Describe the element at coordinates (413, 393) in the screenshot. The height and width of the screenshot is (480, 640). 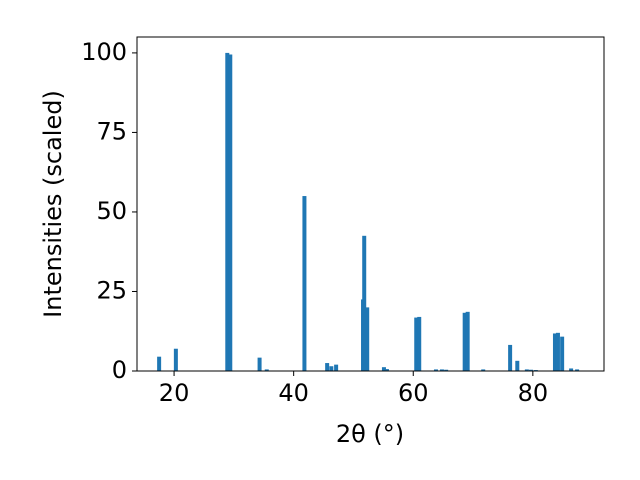
I see `x-tick-label: 60` at that location.